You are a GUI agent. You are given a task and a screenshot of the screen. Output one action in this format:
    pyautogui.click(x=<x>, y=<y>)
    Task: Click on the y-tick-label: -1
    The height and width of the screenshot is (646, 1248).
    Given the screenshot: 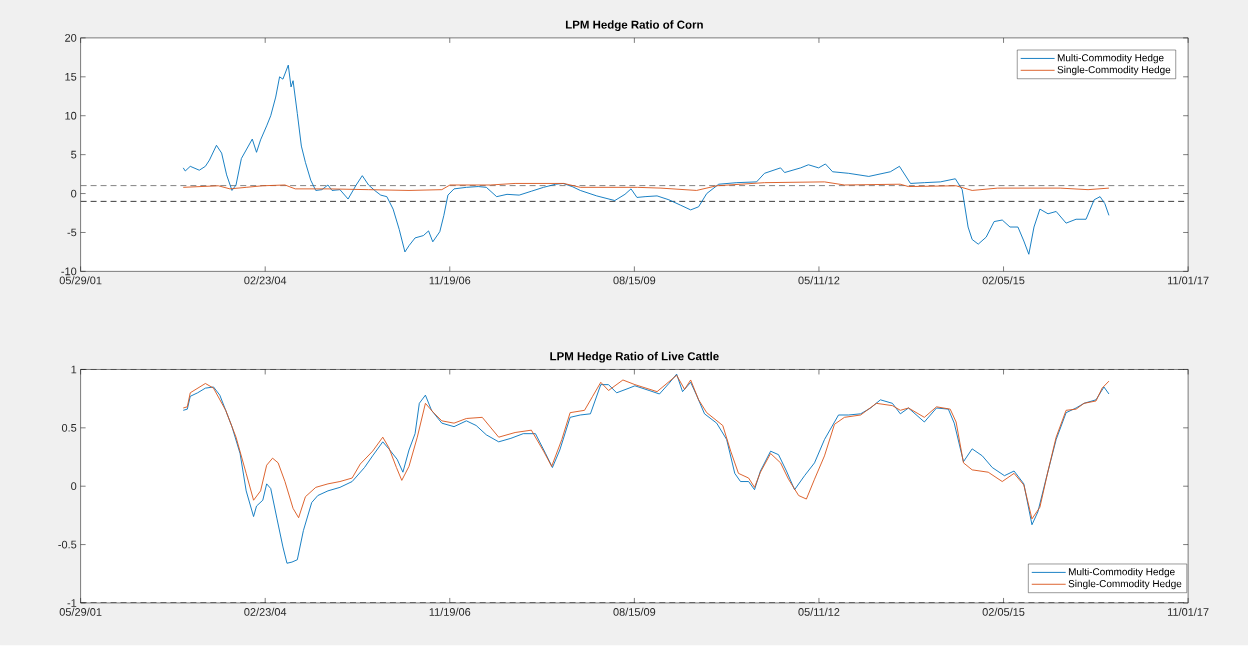 What is the action you would take?
    pyautogui.click(x=72, y=603)
    